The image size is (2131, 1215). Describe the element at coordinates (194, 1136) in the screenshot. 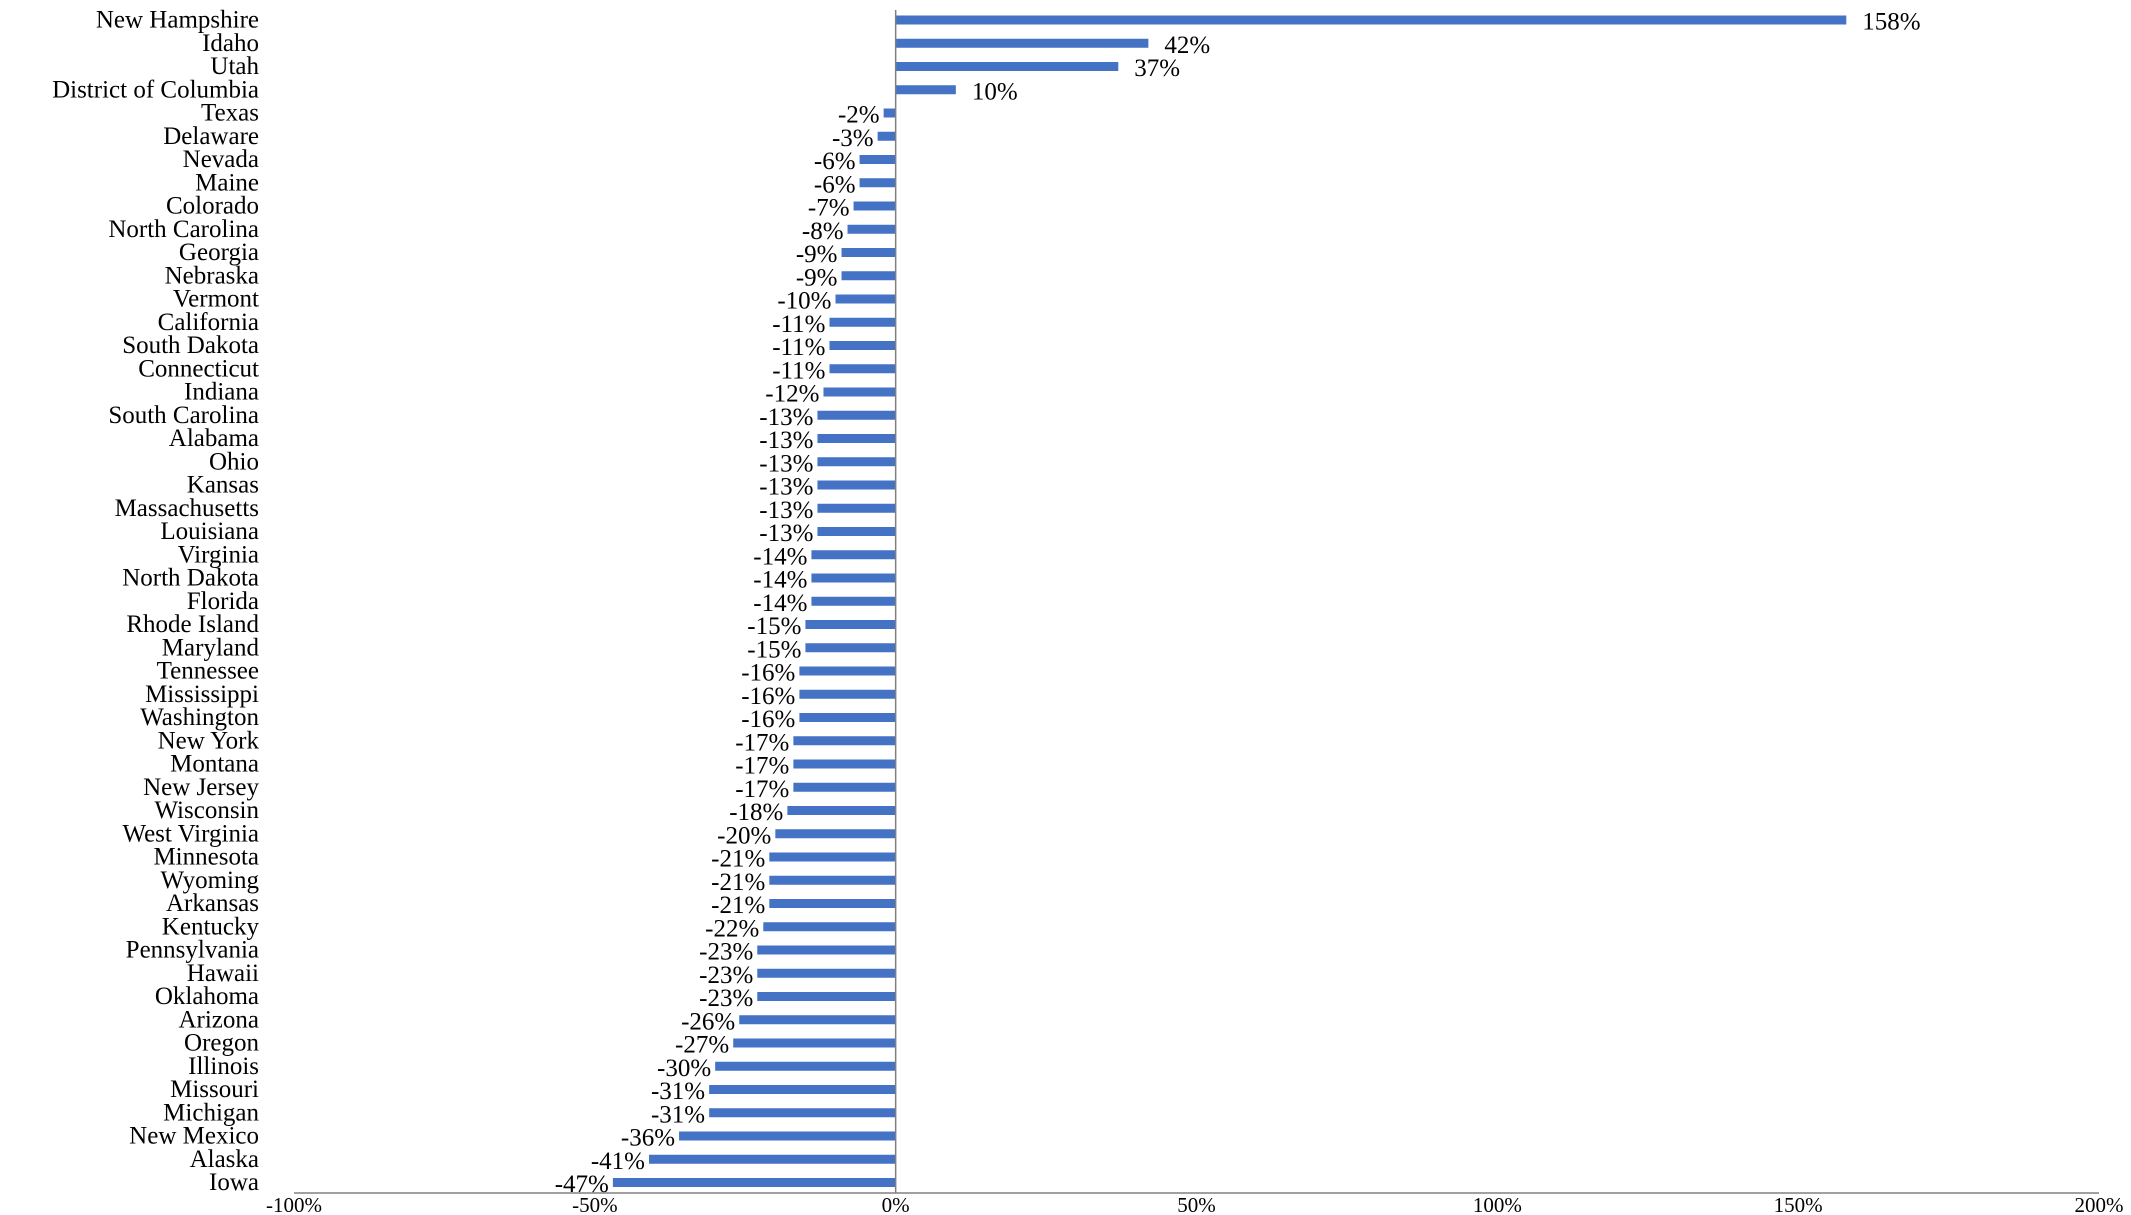

I see `category-label-new-mexico: New Mexico` at that location.